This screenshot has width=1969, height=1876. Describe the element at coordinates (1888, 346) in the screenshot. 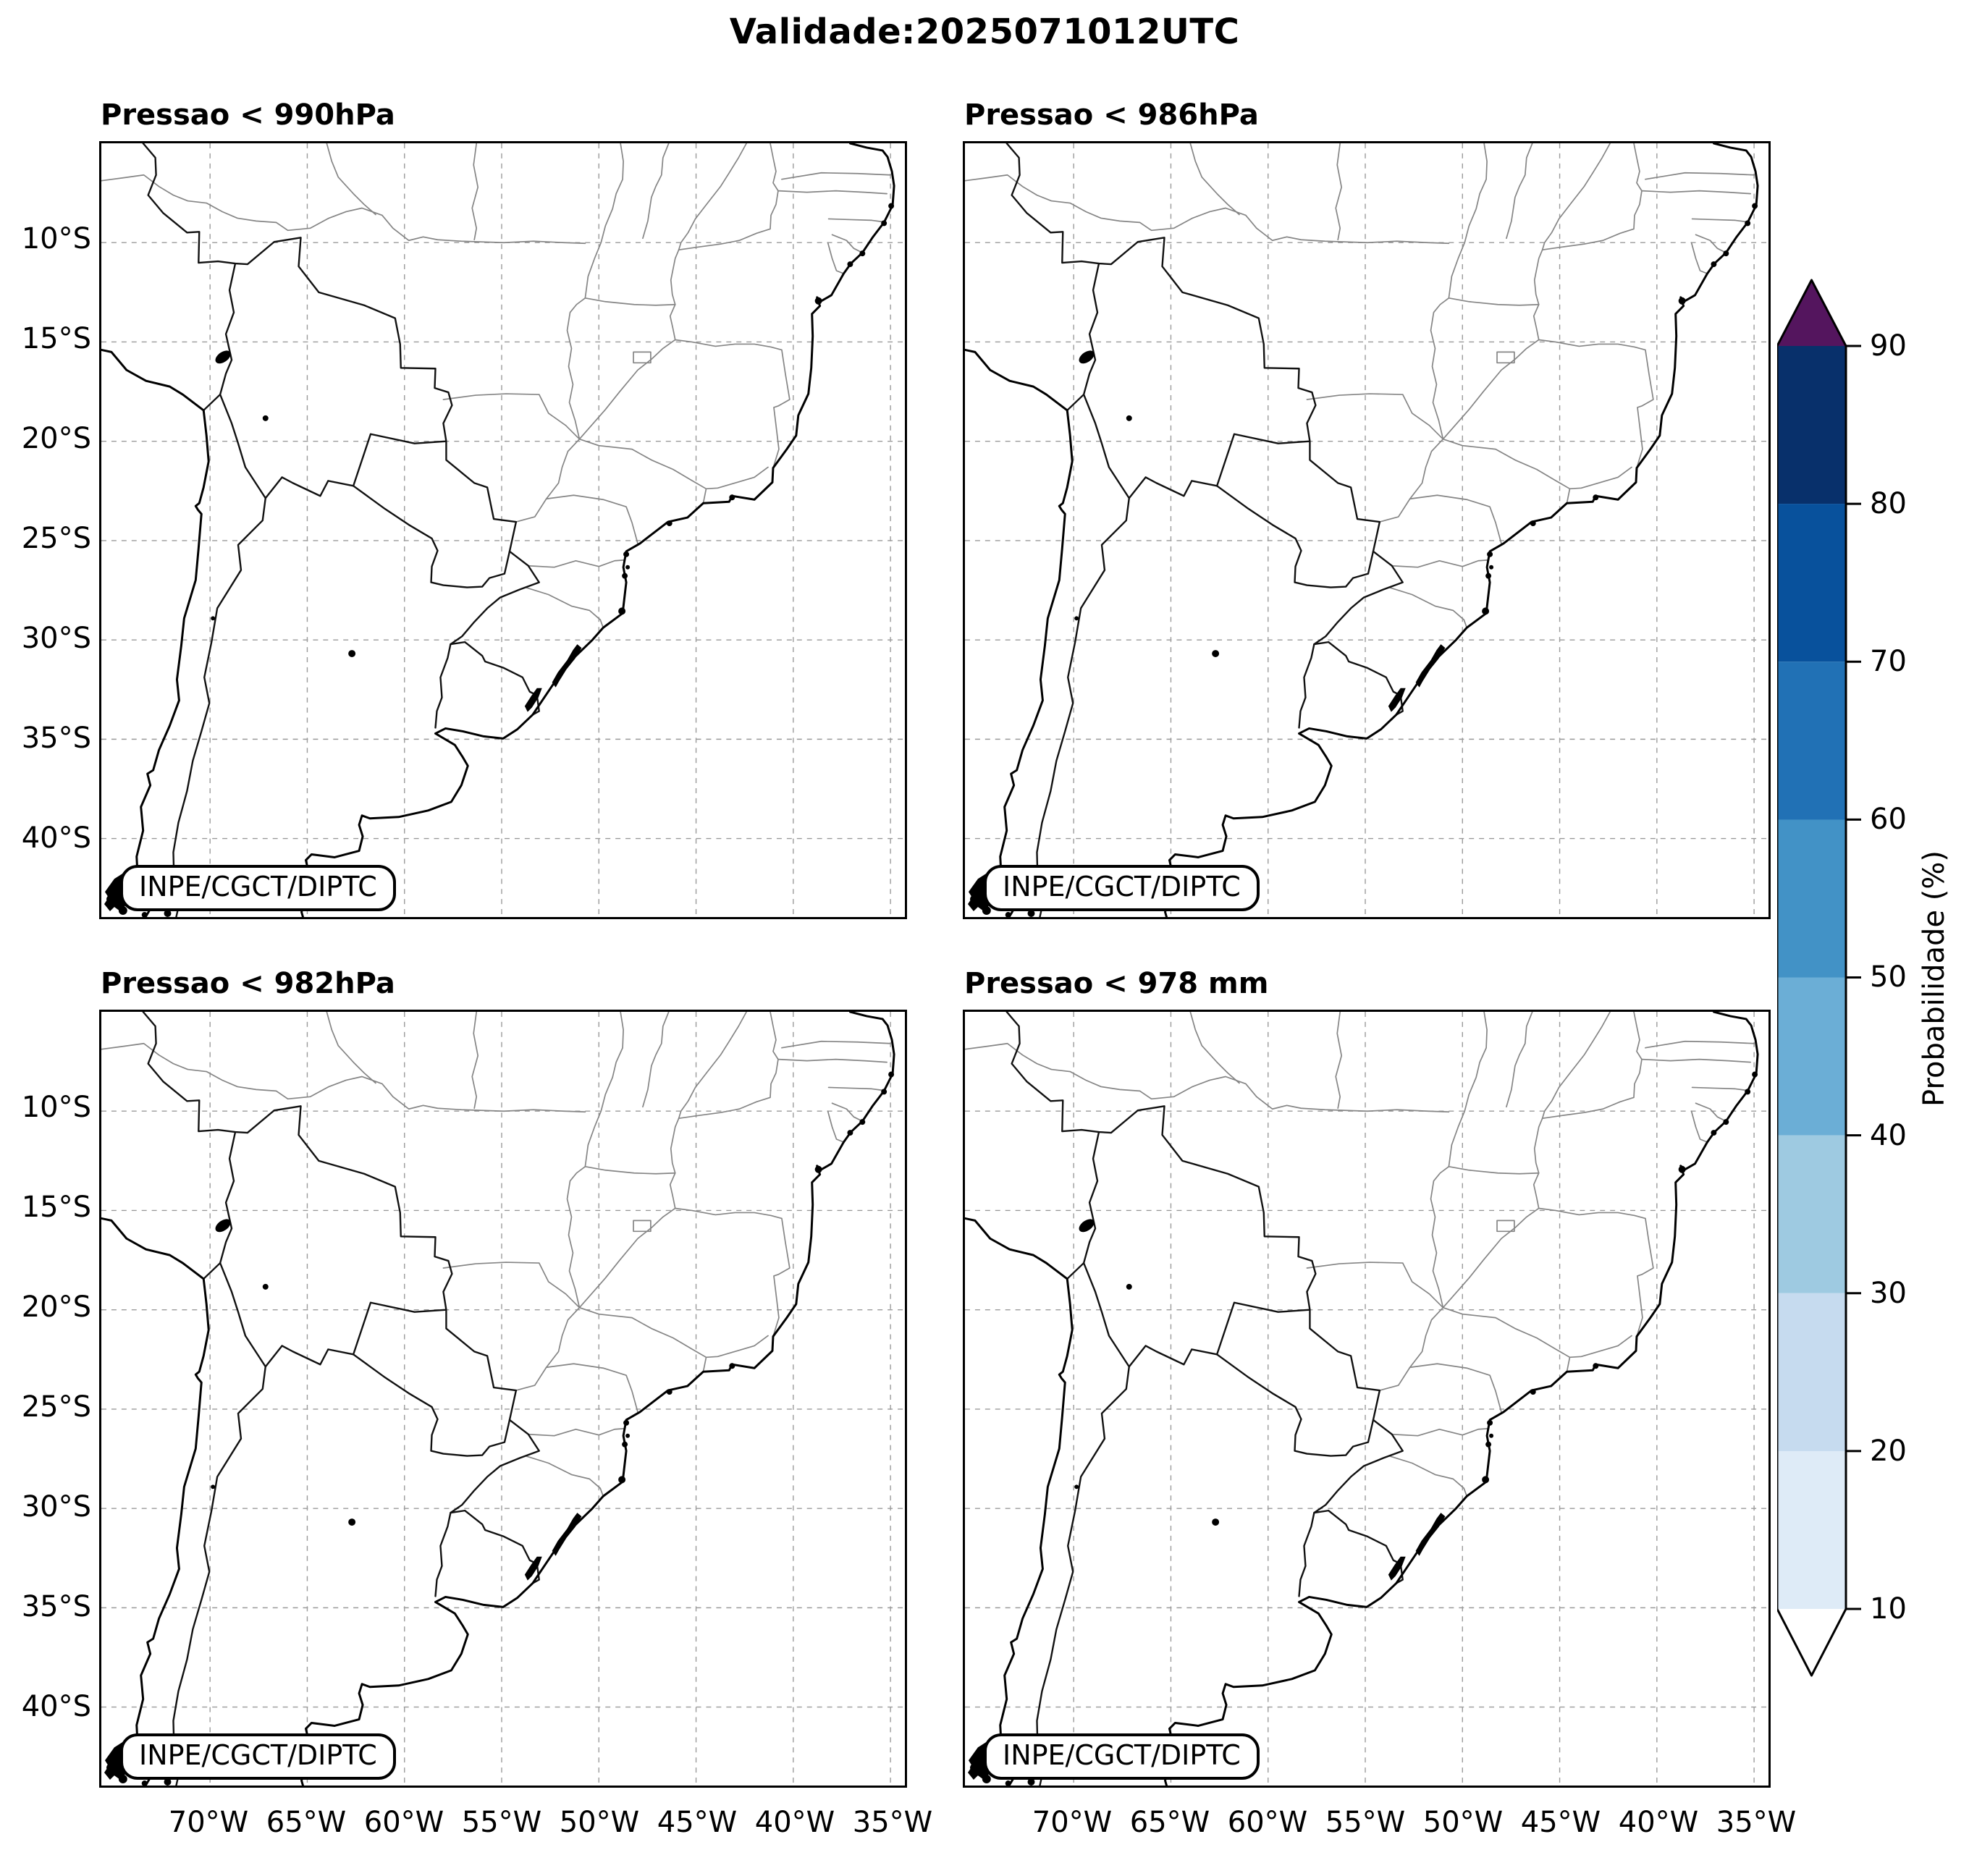

I see `colorbar-tick-label-0: 90` at that location.